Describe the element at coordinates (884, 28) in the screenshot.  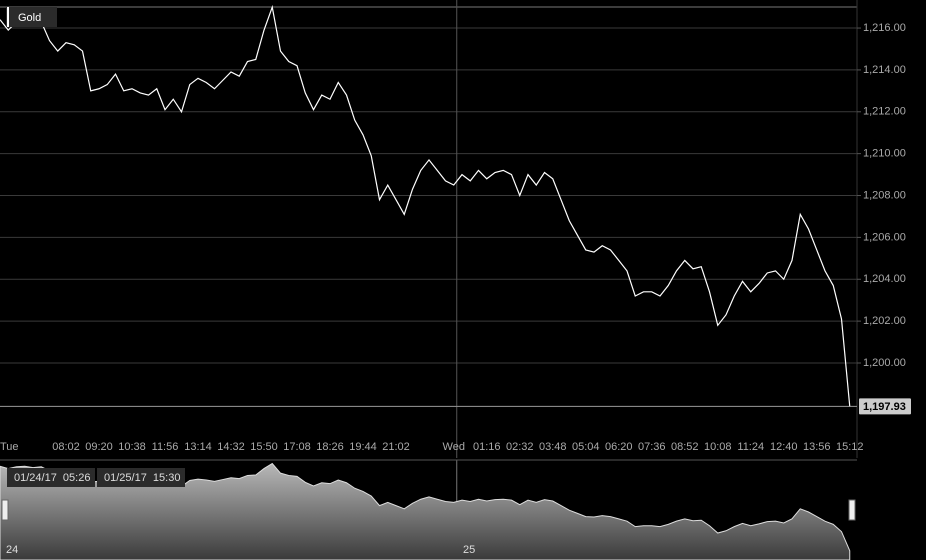
I see `y-tick-label: 1,216.00` at that location.